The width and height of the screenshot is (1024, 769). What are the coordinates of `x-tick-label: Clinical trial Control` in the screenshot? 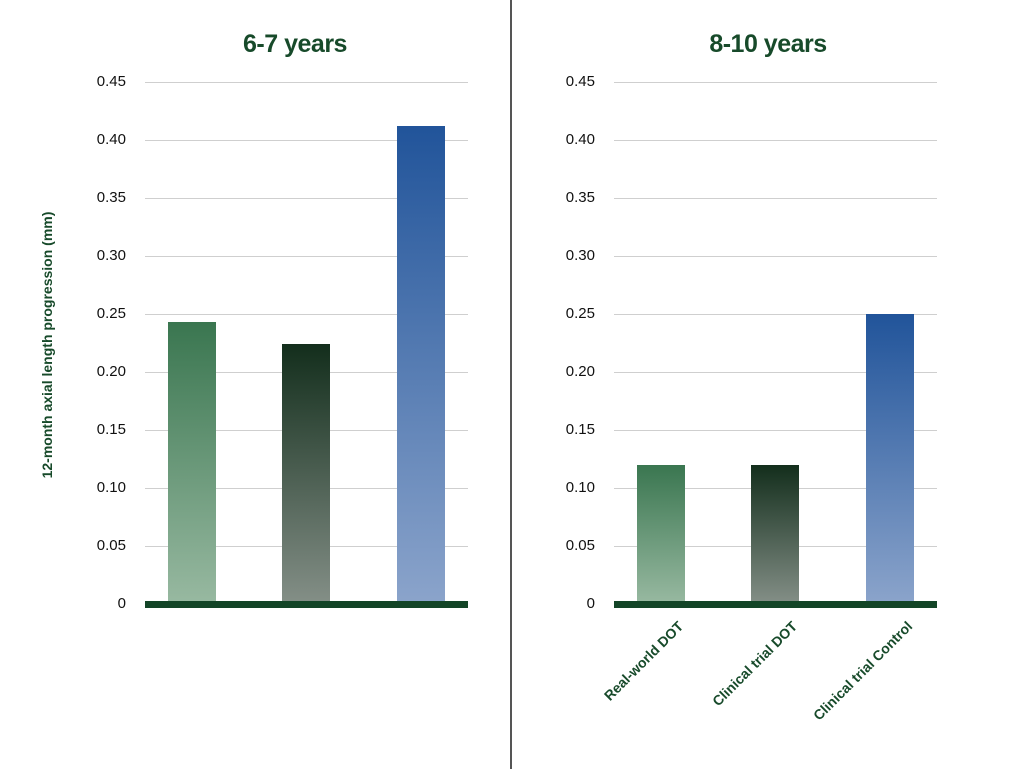 It's located at (862, 671).